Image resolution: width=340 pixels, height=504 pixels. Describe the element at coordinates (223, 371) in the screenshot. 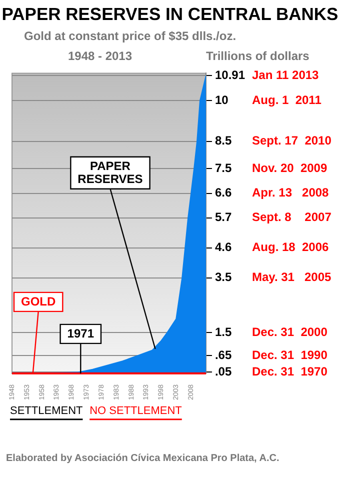

I see `y-tick-label: .05` at that location.